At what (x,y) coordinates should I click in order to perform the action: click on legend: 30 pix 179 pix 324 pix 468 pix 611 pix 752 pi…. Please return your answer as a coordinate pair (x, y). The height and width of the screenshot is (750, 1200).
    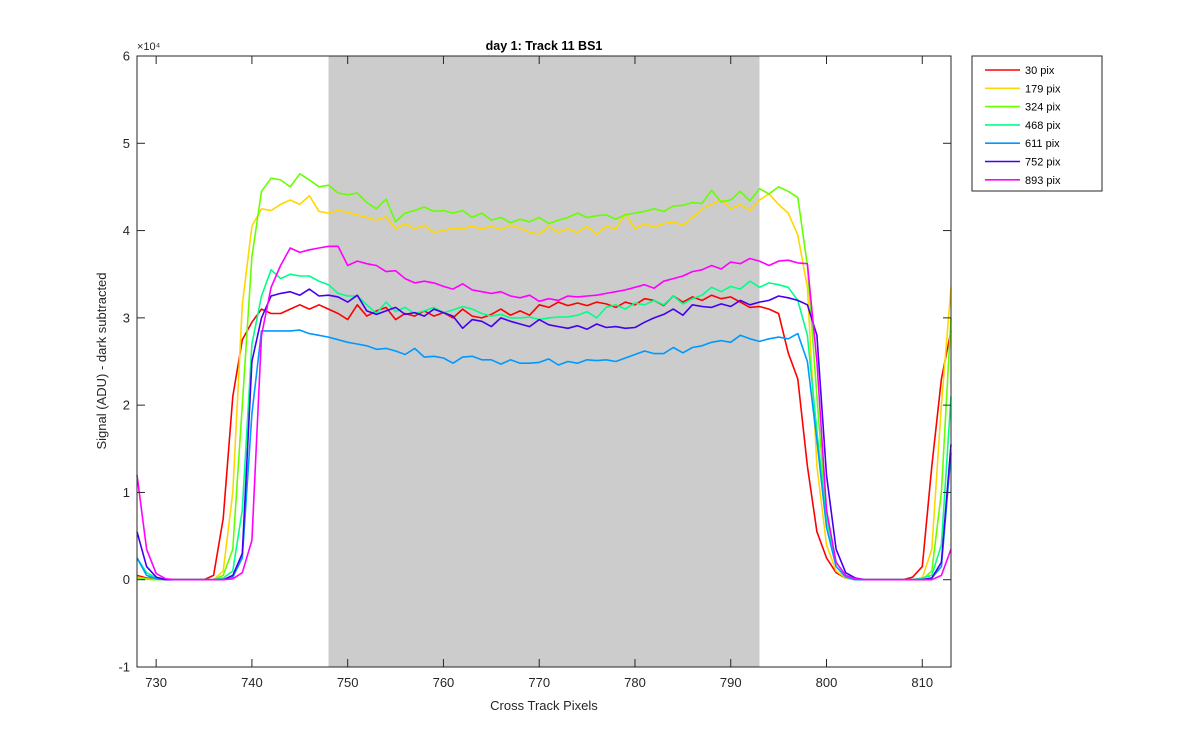
    Looking at the image, I should click on (1037, 123).